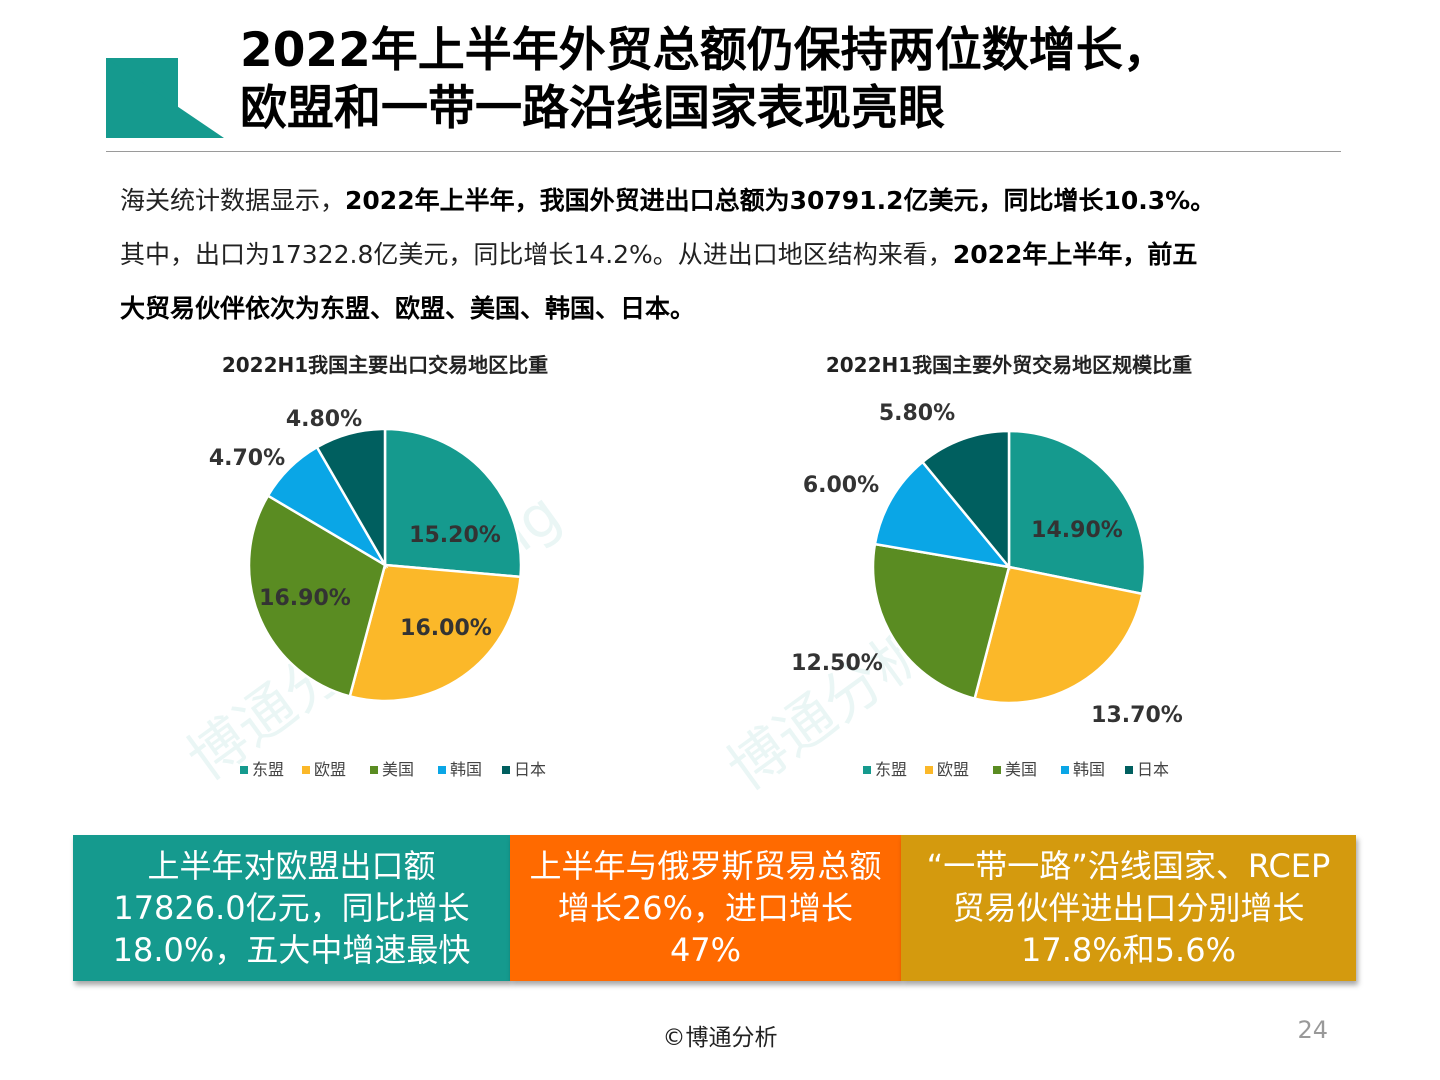 The height and width of the screenshot is (1080, 1440). Describe the element at coordinates (1312, 1030) in the screenshot. I see `page-number: 24` at that location.